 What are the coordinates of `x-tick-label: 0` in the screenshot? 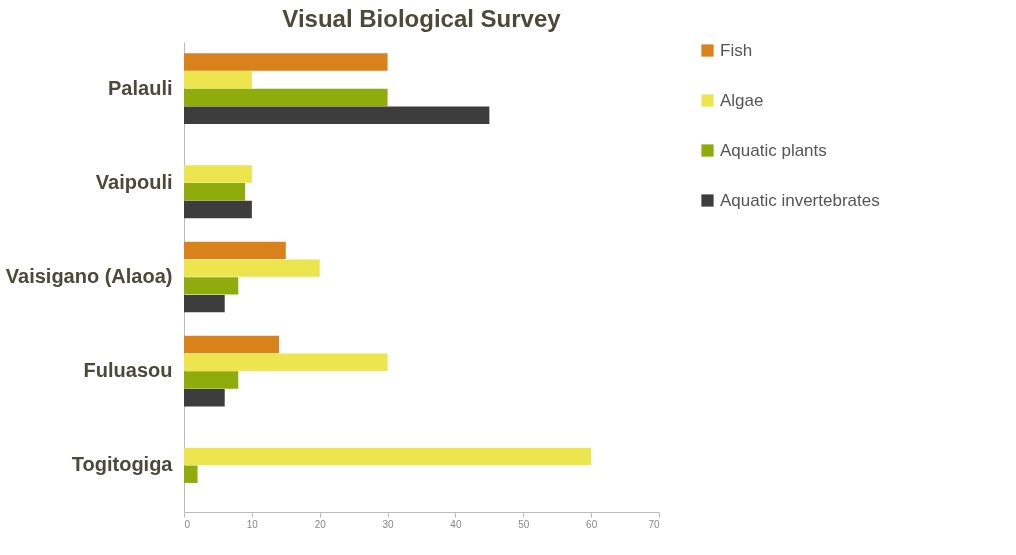 It's located at (187, 524).